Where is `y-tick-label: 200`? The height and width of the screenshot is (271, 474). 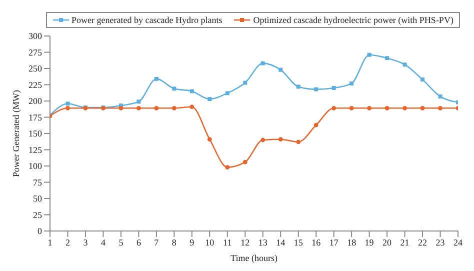
y-tick-label: 200 is located at coordinates (35, 101).